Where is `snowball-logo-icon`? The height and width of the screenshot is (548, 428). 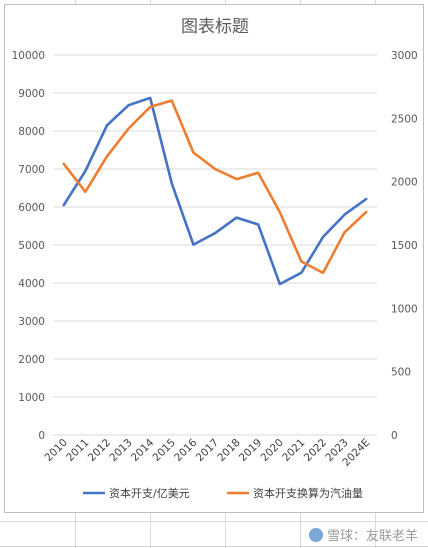 snowball-logo-icon is located at coordinates (315, 534).